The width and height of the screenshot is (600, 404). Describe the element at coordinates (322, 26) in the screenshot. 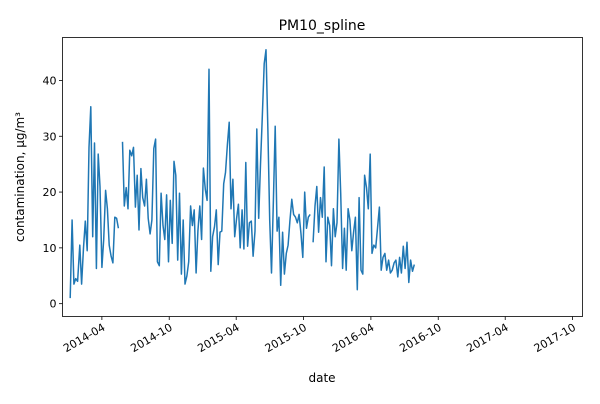

I see `chart-title: PM10_spline` at that location.